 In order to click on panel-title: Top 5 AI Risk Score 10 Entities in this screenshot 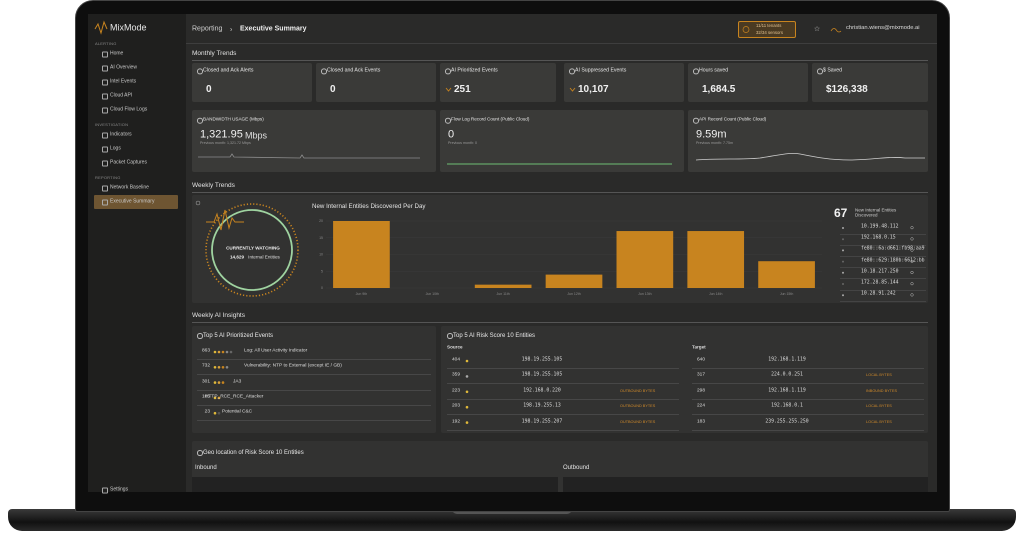, I will do `click(491, 336)`.